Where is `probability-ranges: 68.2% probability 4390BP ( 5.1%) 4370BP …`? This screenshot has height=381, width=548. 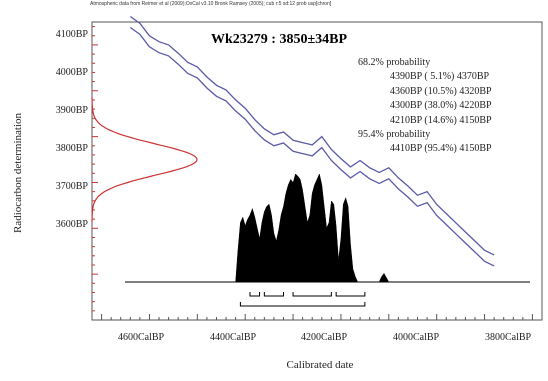
probability-ranges: 68.2% probability 4390BP ( 5.1%) 4370BP … is located at coordinates (425, 106).